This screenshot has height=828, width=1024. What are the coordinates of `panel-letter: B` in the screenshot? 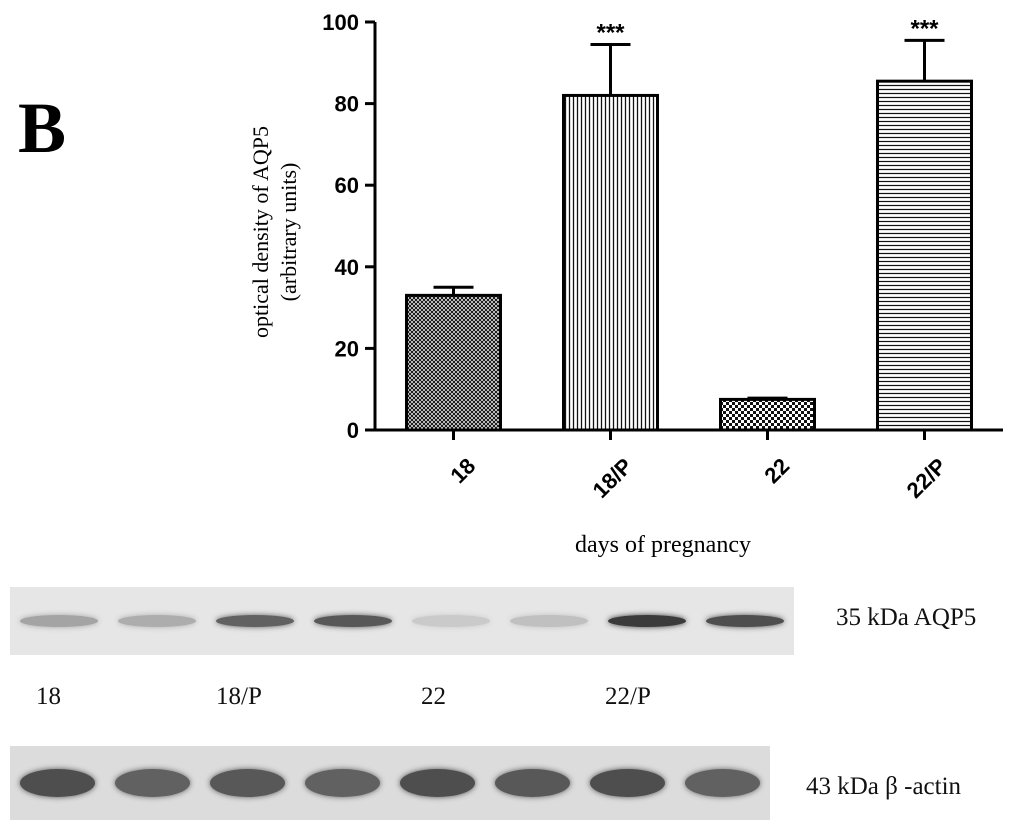 It's located at (42, 128).